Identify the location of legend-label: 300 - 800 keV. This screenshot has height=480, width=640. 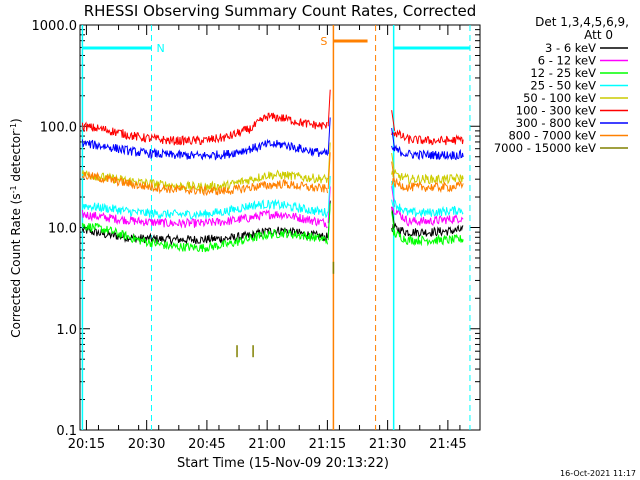
(556, 123).